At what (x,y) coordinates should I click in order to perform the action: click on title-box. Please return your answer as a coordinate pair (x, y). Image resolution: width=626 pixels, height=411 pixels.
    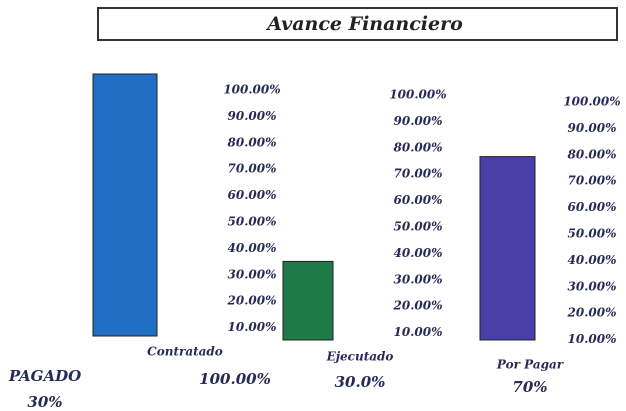
    Looking at the image, I should click on (357, 24).